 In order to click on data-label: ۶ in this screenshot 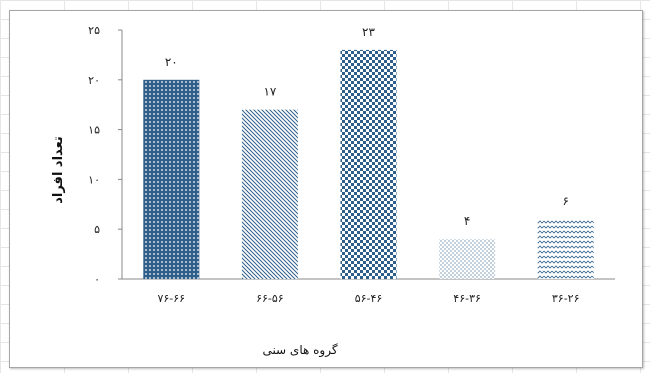, I will do `click(565, 201)`.